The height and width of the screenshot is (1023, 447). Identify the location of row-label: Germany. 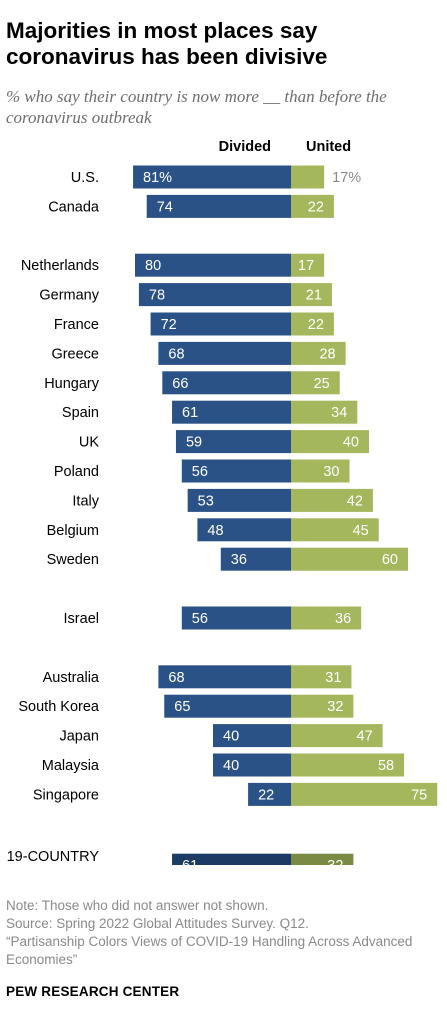
(69, 296).